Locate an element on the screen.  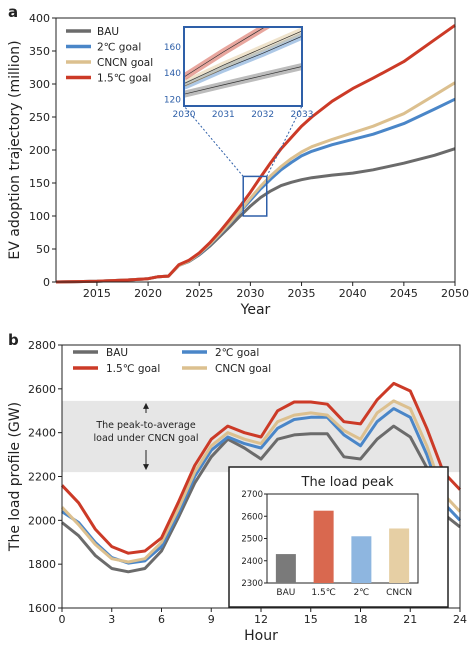
inset-frame is located at coordinates (243, 66).